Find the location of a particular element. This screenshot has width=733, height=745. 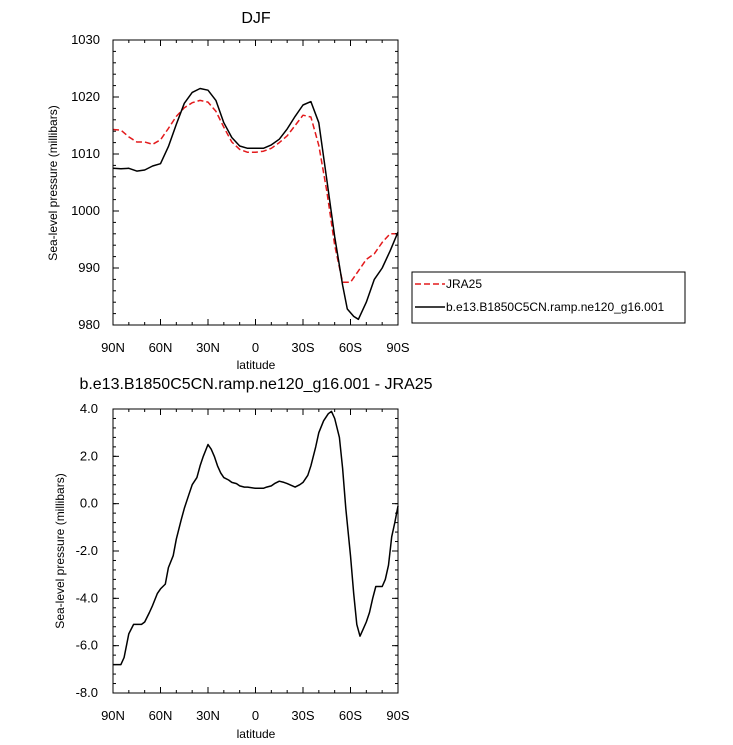

legend: JRA25 b.e13.B1850C5CN.ramp.ne120_g16.001 is located at coordinates (548, 297).